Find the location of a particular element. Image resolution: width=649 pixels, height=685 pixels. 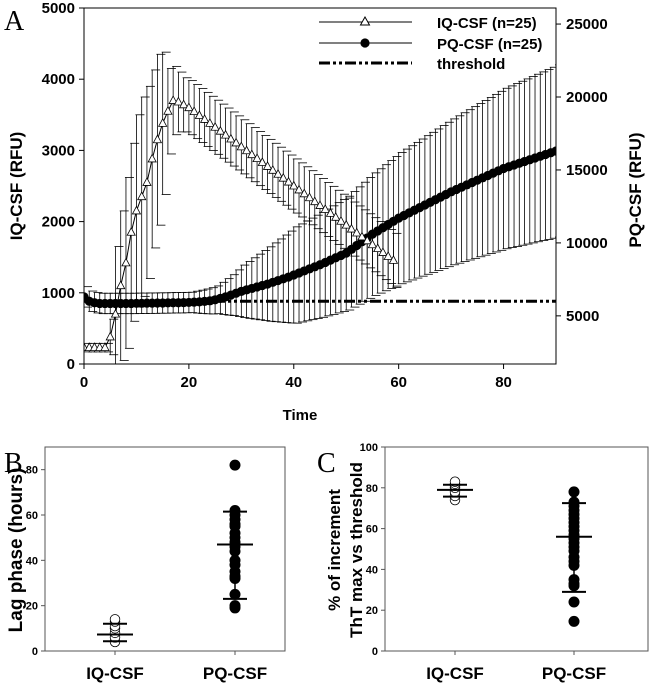

legend-triangle-icon is located at coordinates (365, 20).